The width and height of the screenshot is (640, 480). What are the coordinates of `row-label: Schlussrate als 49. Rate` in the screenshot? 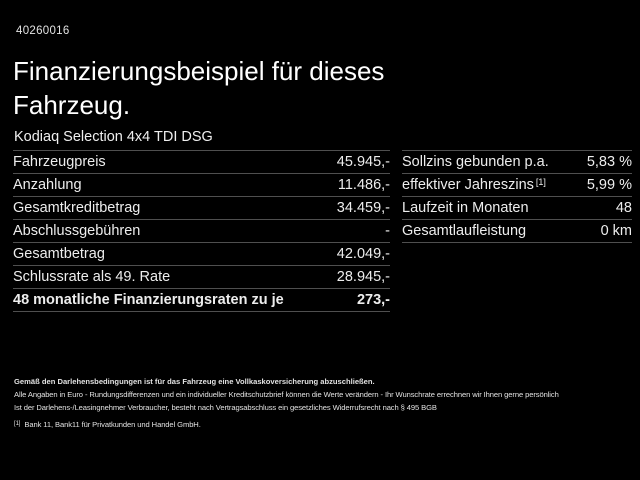 It's located at (92, 277).